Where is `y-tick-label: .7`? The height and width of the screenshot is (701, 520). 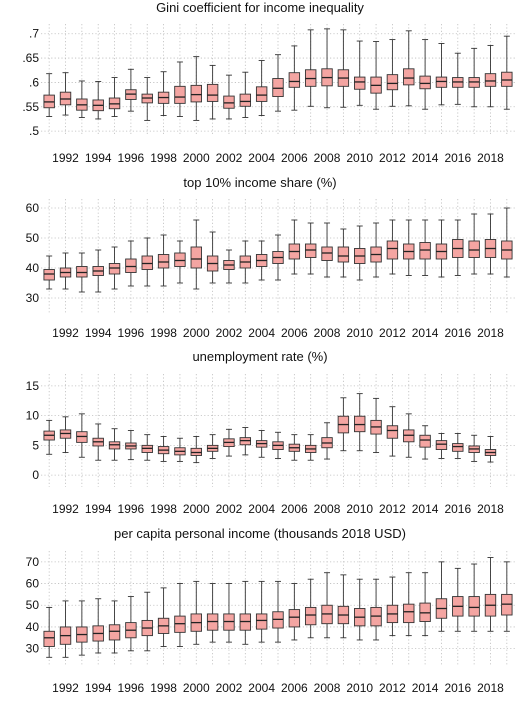 y-tick-label: .7 is located at coordinates (34, 34).